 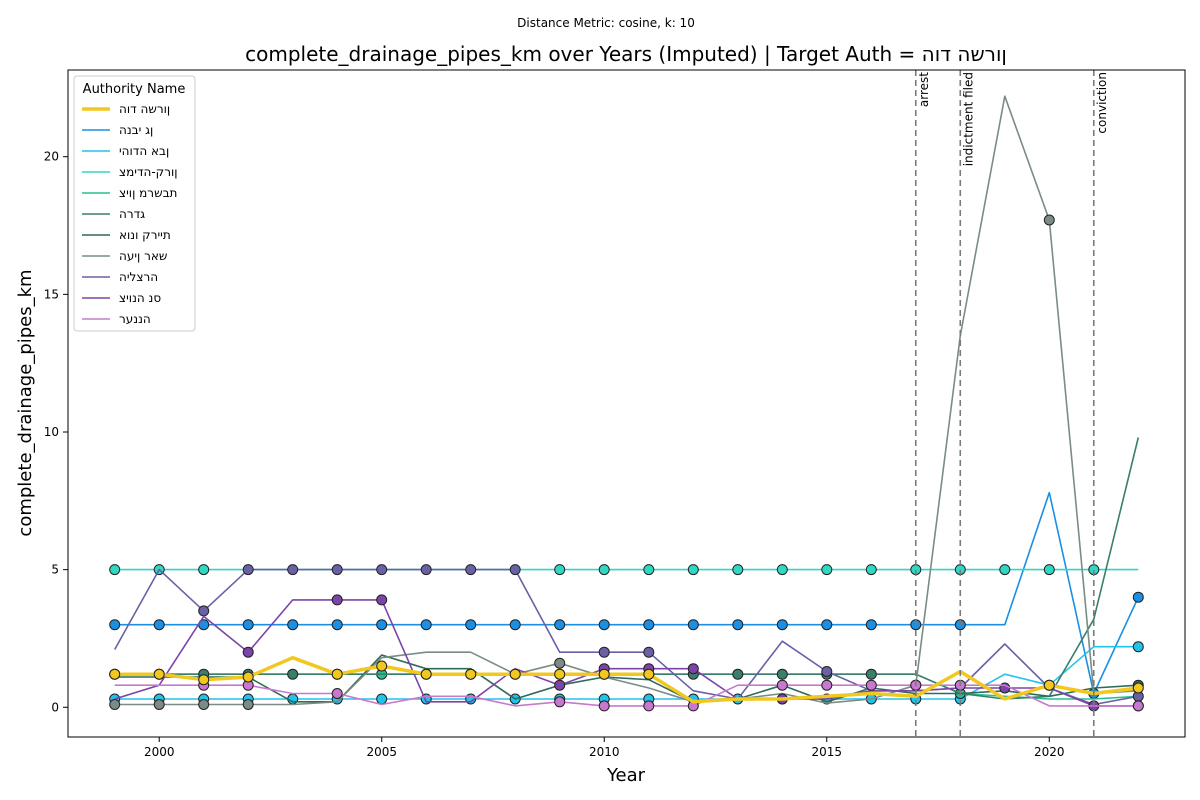 I want to click on legend-item: הרצליה, so click(x=120, y=277).